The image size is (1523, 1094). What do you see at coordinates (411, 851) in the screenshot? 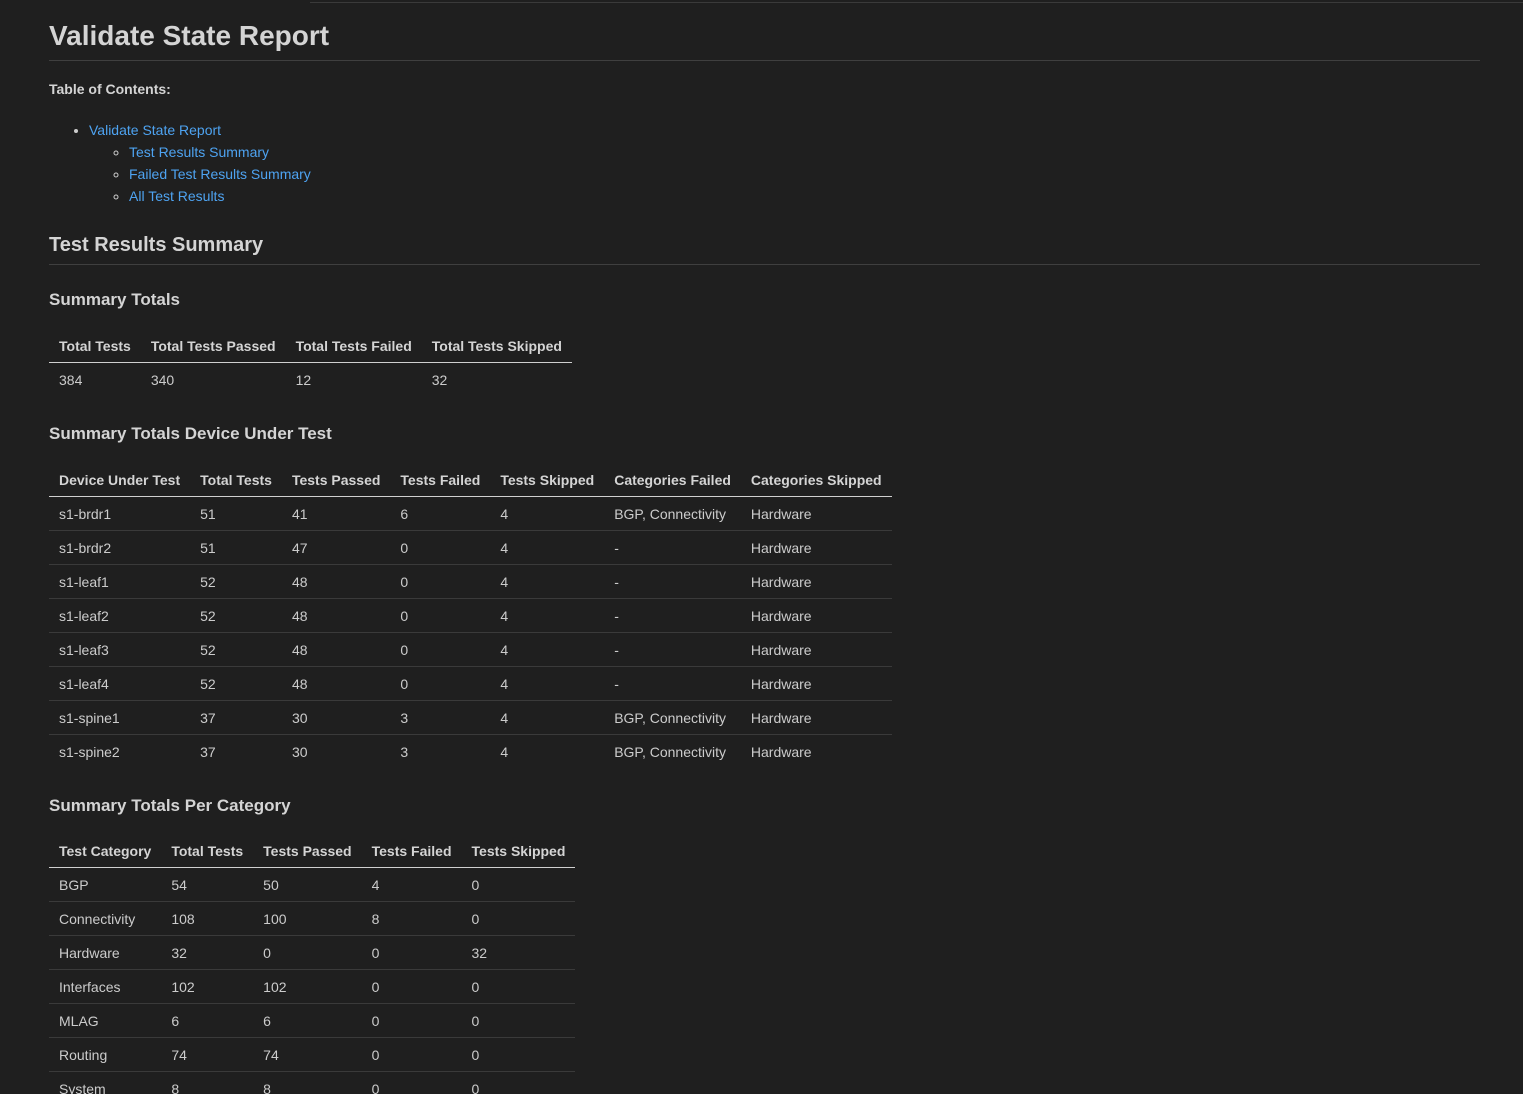
I see `column-header: Tests Failed` at bounding box center [411, 851].